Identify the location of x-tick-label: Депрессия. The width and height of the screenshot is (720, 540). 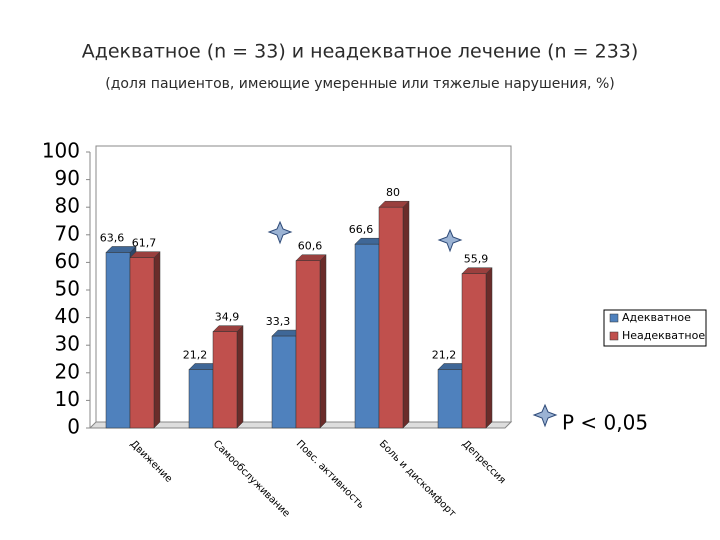
(484, 462).